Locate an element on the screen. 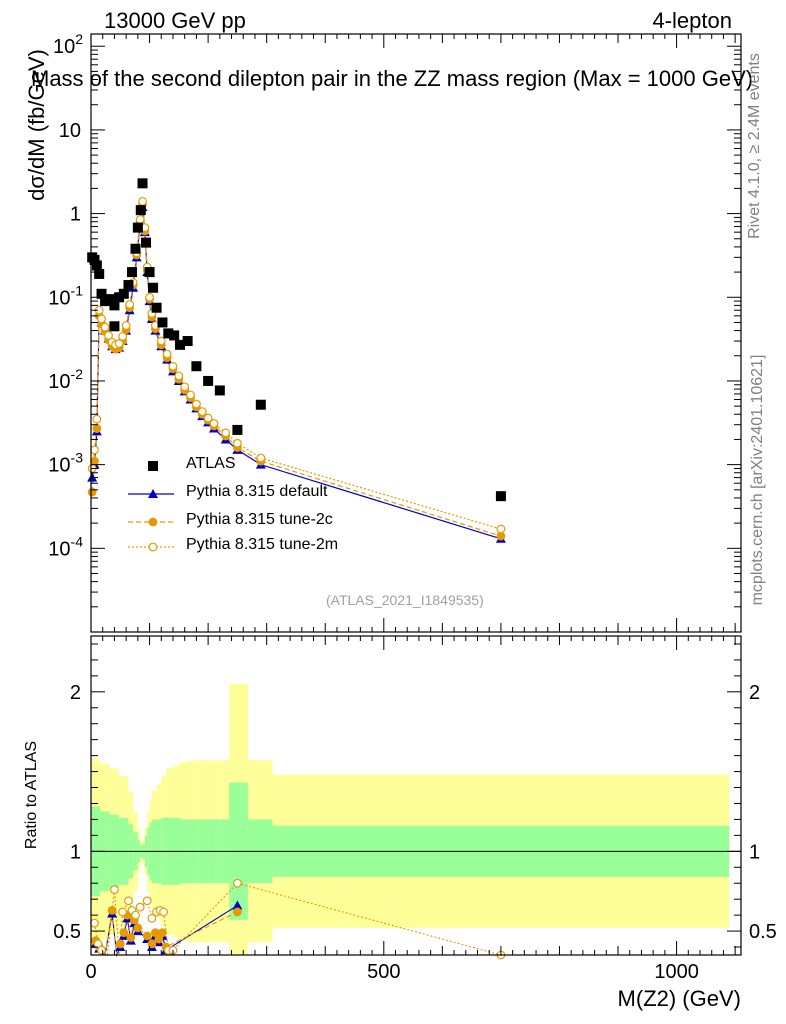  y-tick-label: 10² is located at coordinates (68, 44).